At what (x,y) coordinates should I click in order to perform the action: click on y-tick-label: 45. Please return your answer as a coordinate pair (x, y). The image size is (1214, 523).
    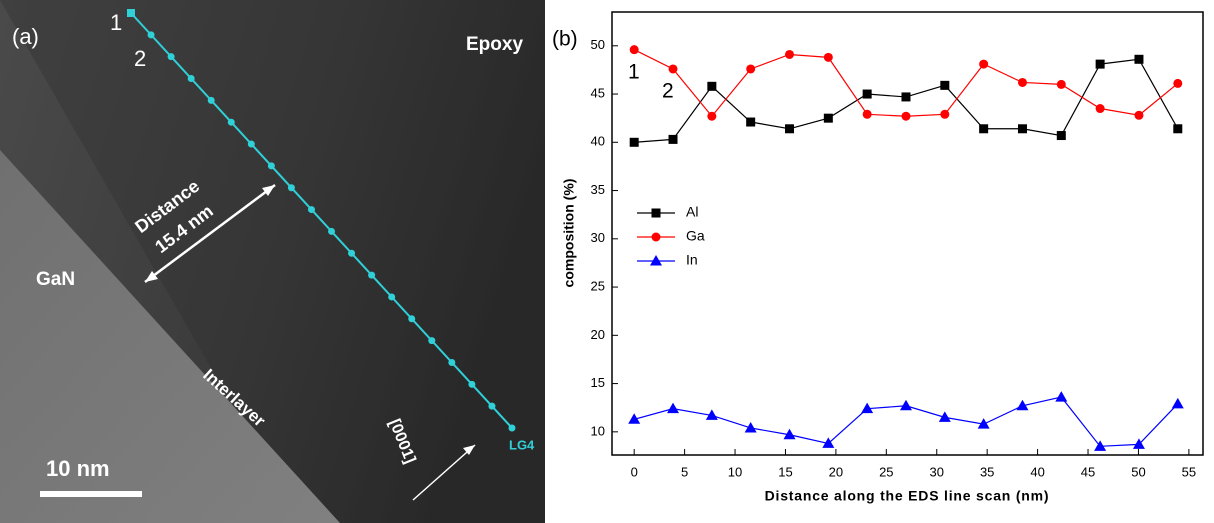
    Looking at the image, I should click on (598, 92).